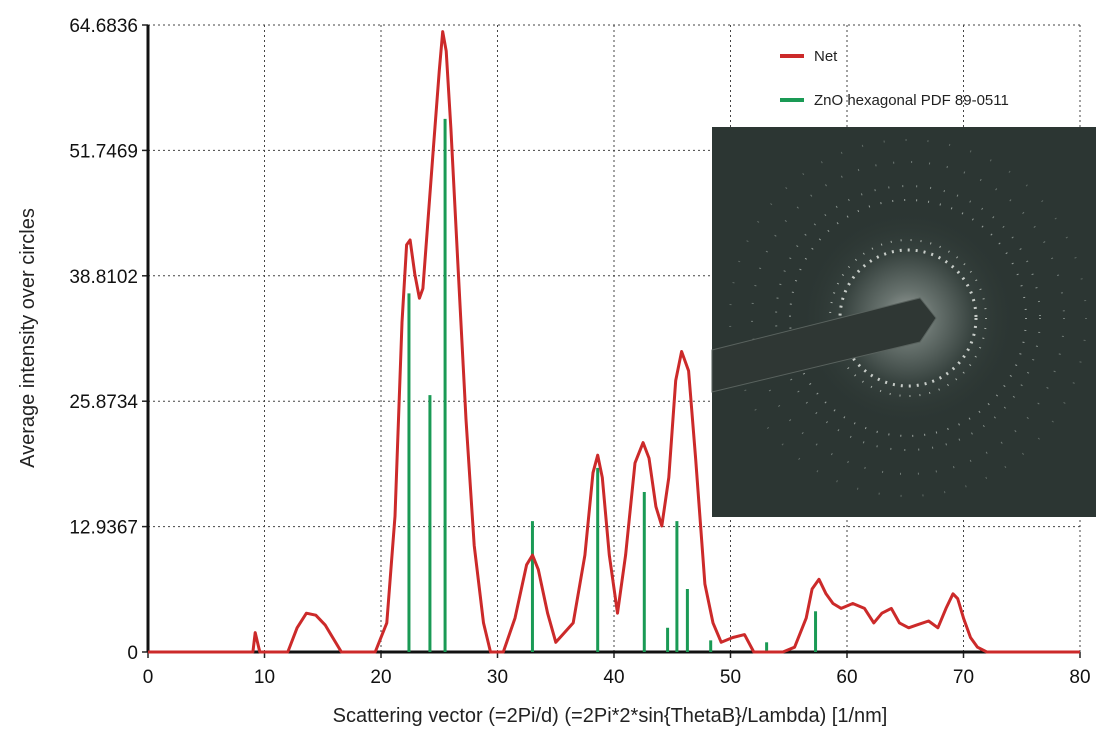 The height and width of the screenshot is (729, 1096). What do you see at coordinates (103, 402) in the screenshot?
I see `y-tick-label: 25.8734` at bounding box center [103, 402].